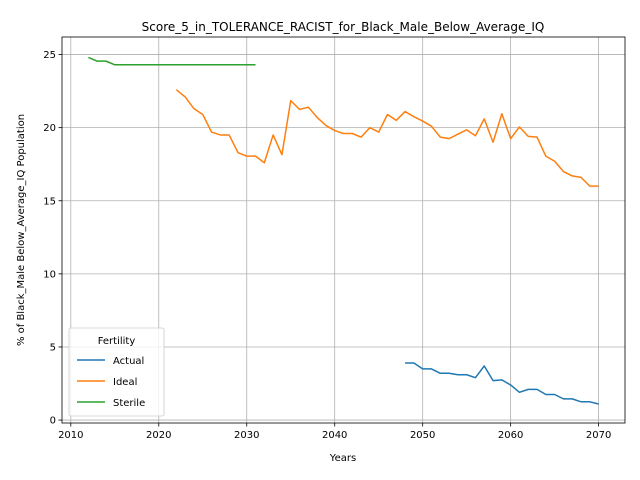 The height and width of the screenshot is (480, 640). I want to click on legend: Fertility Actual Ideal Sterile, so click(116, 372).